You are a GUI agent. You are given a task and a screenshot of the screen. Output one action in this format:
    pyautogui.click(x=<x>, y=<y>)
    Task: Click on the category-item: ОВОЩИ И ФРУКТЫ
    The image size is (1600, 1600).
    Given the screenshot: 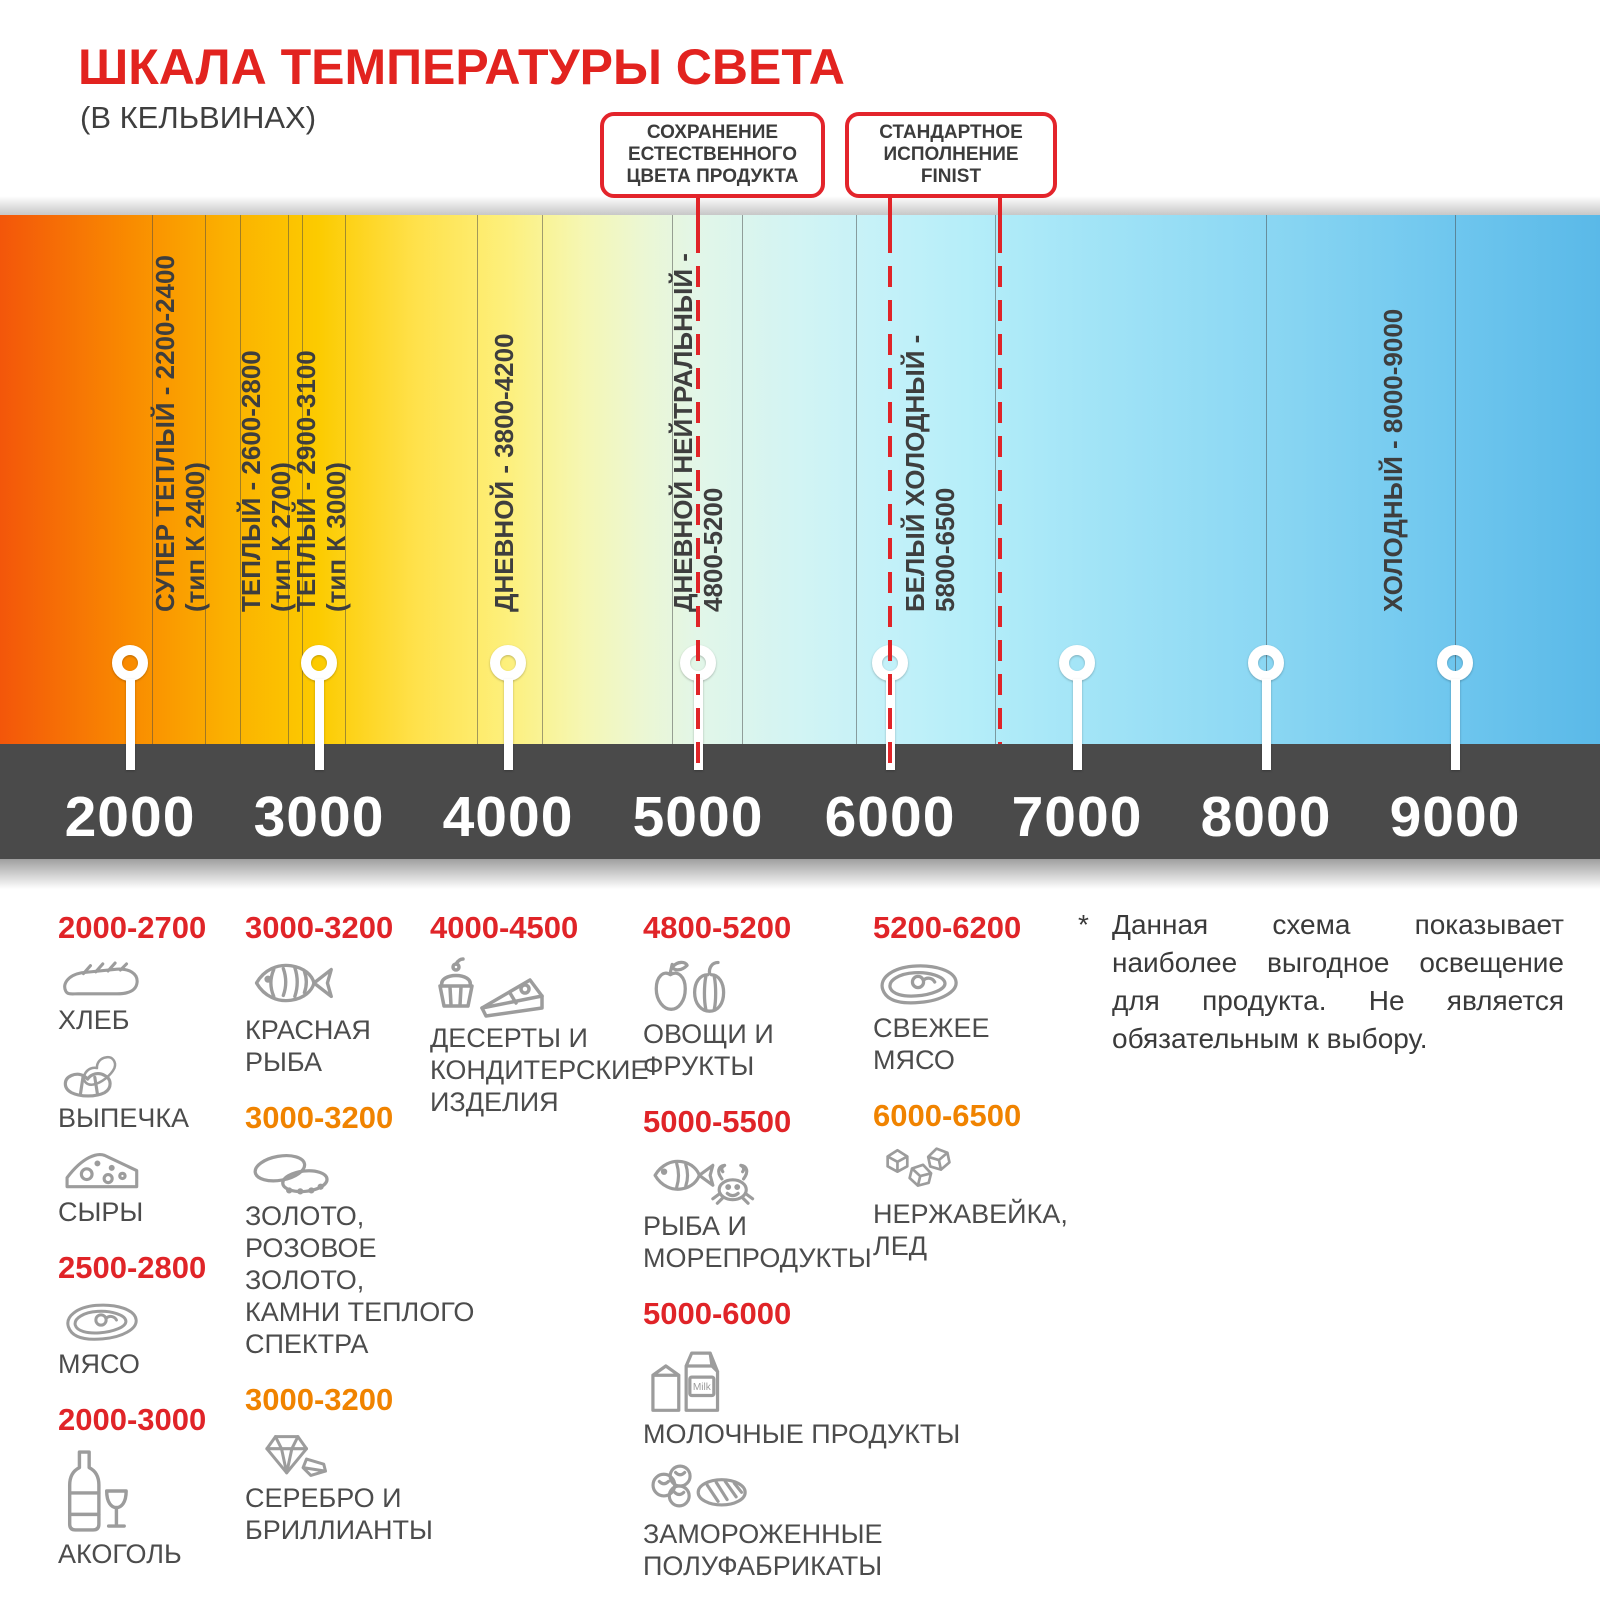 What is the action you would take?
    pyautogui.click(x=808, y=1019)
    